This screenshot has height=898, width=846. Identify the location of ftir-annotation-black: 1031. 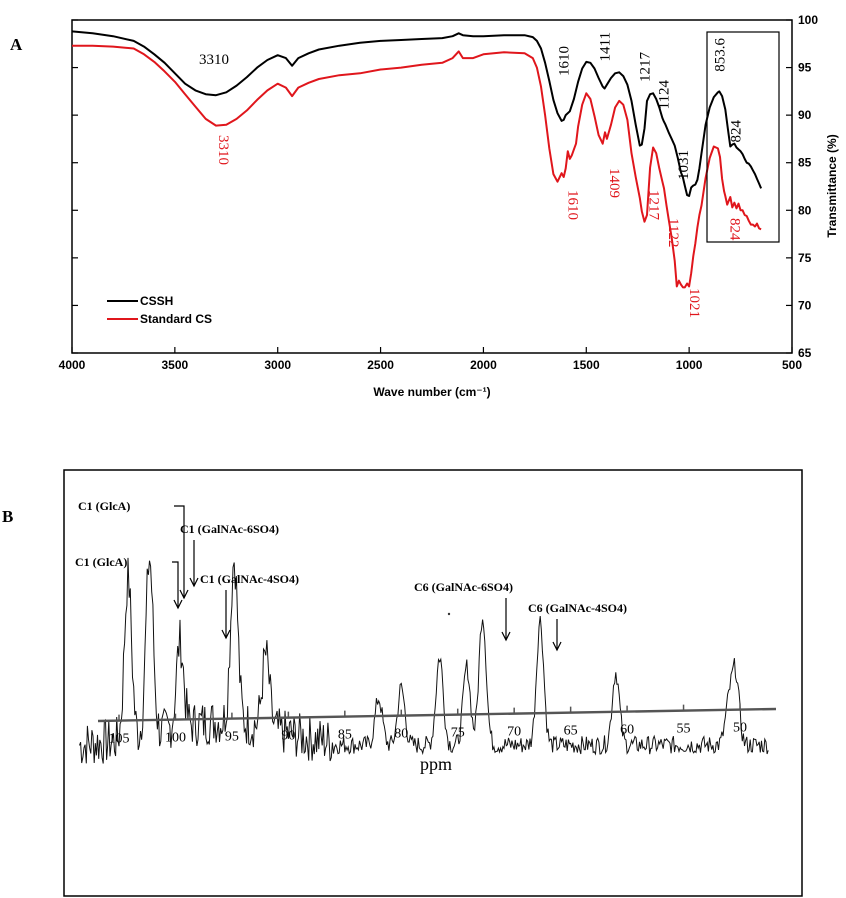
(684, 165).